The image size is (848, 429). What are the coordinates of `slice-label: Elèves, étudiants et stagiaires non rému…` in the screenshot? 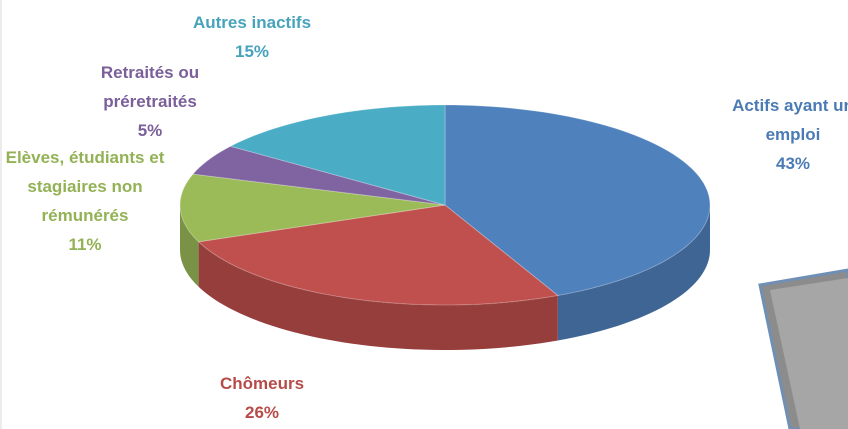 It's located at (85, 201).